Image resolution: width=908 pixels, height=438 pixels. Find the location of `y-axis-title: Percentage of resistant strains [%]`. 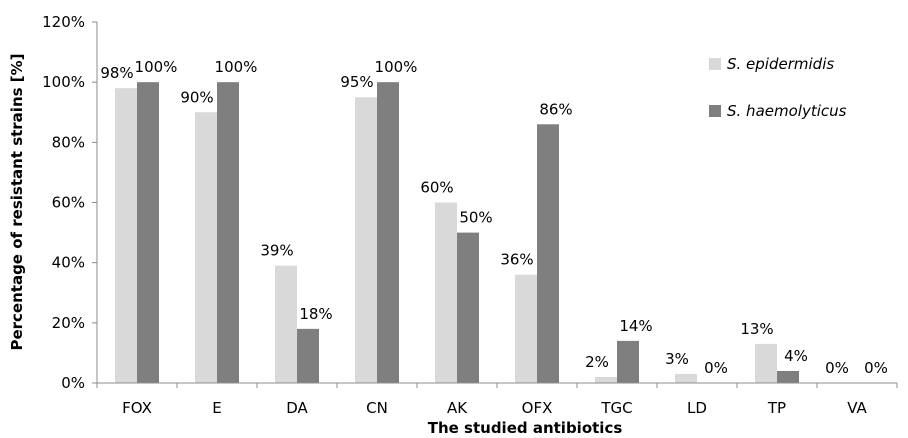

y-axis-title: Percentage of resistant strains [%] is located at coordinates (17, 201).